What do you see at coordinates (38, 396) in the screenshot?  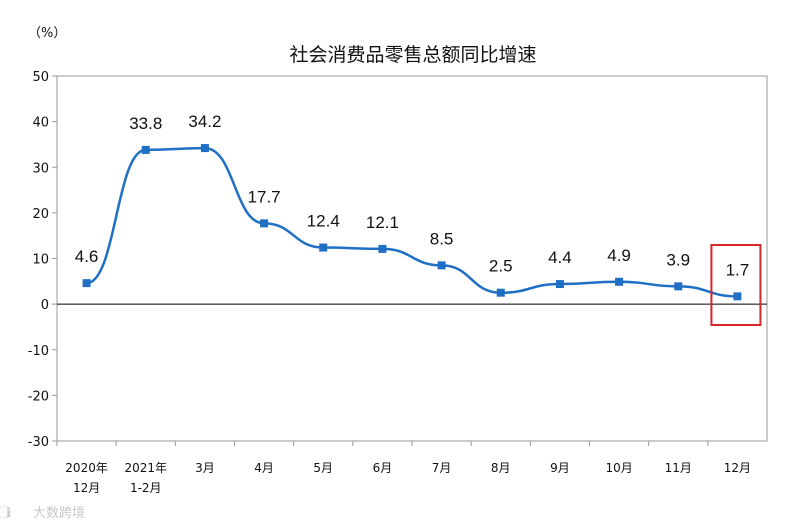 I see `y-tick-label: -20` at bounding box center [38, 396].